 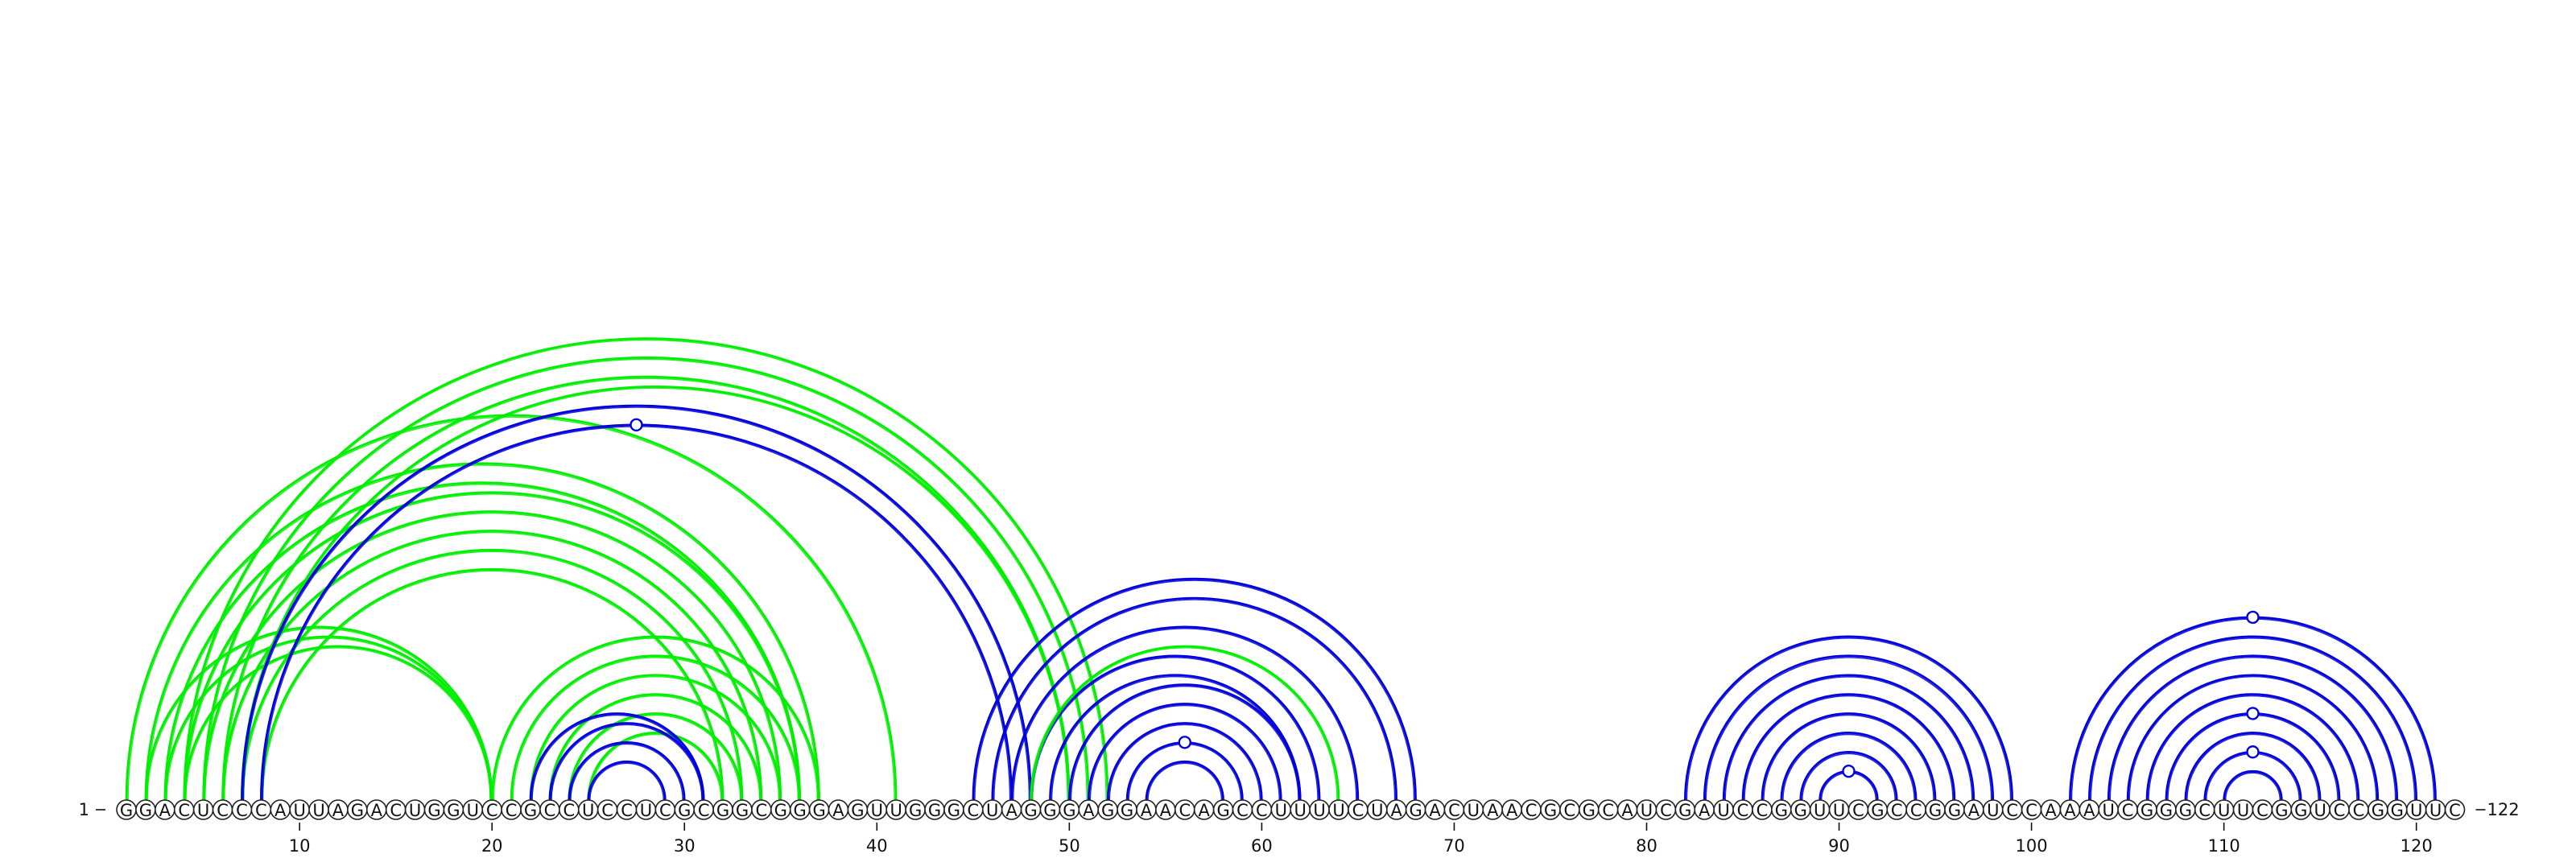 I want to click on nucleotide-75: G, so click(x=1550, y=809).